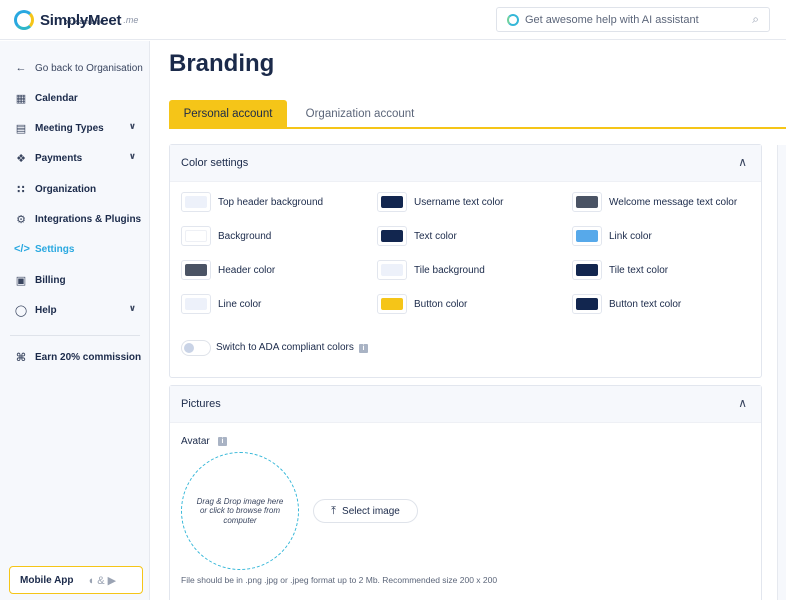 The width and height of the screenshot is (786, 600). What do you see at coordinates (620, 270) in the screenshot?
I see `swatch-tile-text-color: Tile text color` at bounding box center [620, 270].